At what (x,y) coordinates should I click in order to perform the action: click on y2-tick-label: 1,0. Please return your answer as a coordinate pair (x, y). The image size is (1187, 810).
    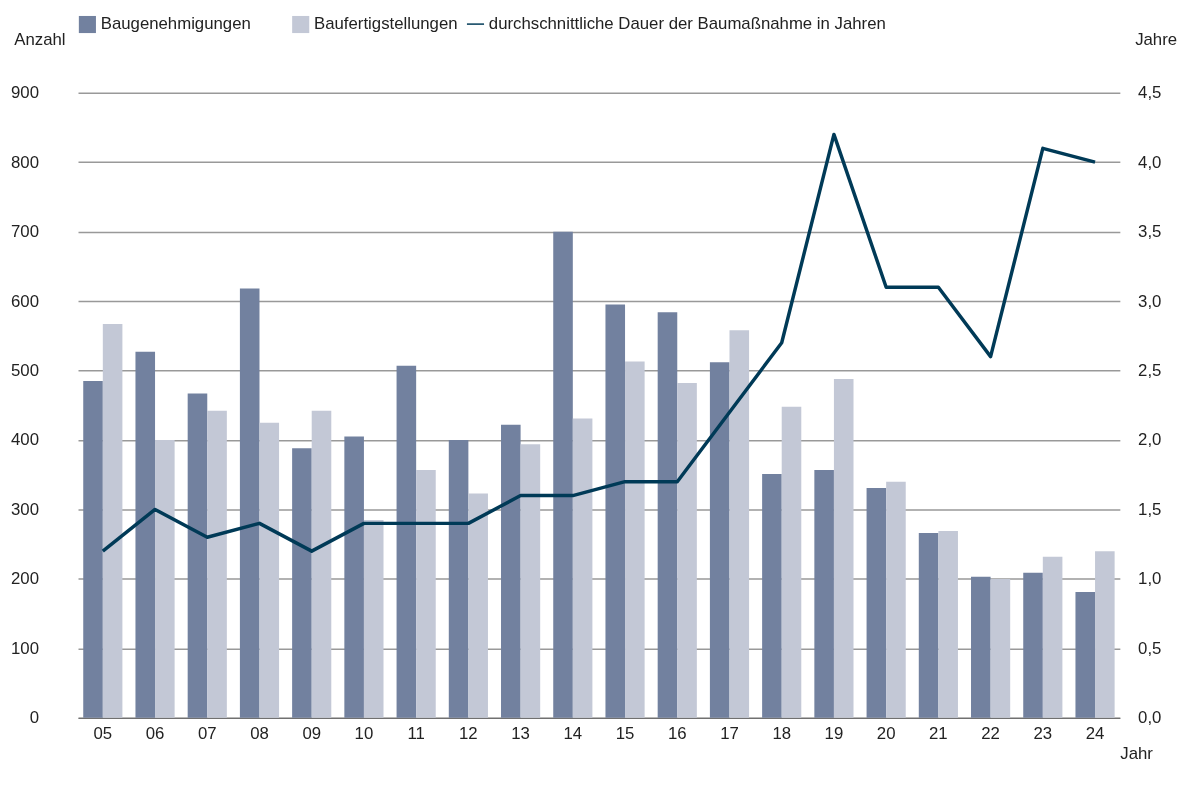
    Looking at the image, I should click on (1150, 579).